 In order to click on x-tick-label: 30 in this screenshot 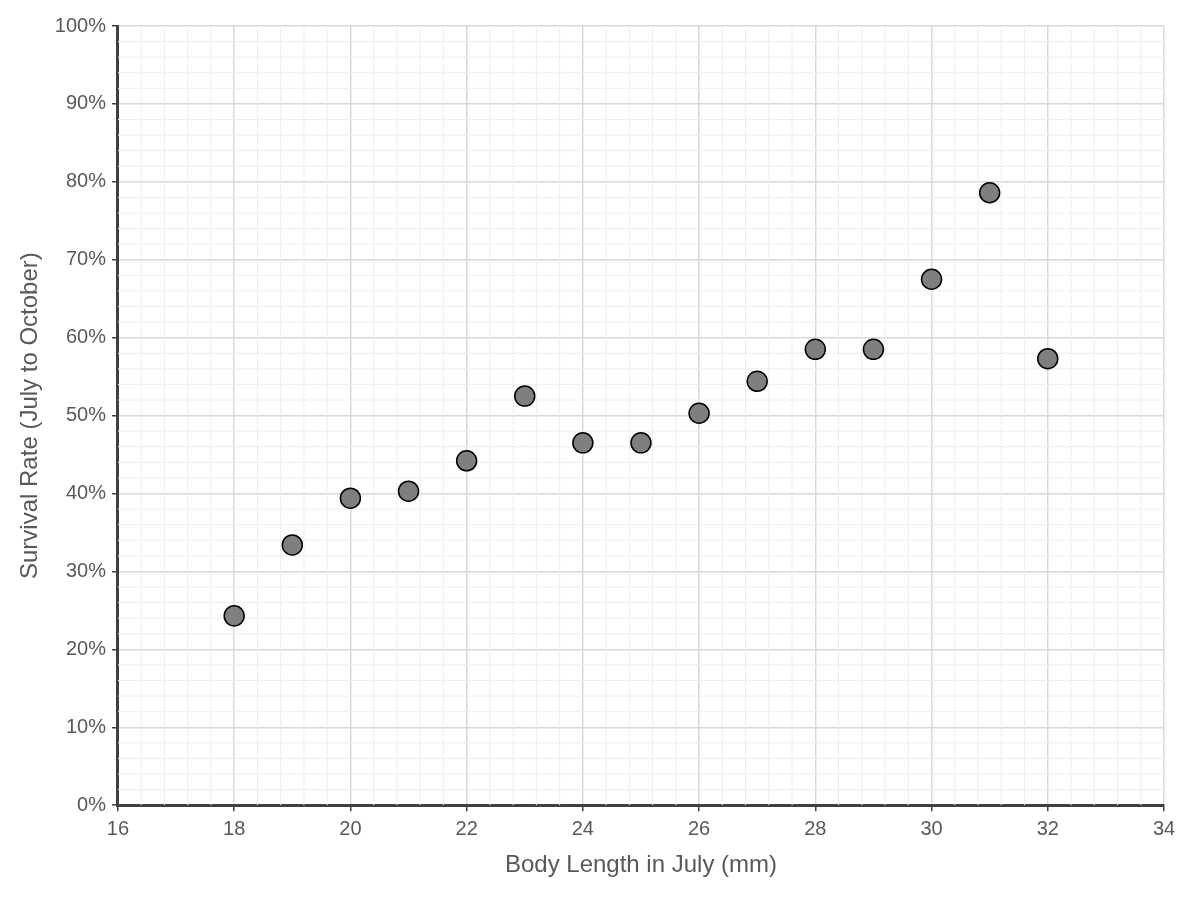, I will do `click(931, 827)`.